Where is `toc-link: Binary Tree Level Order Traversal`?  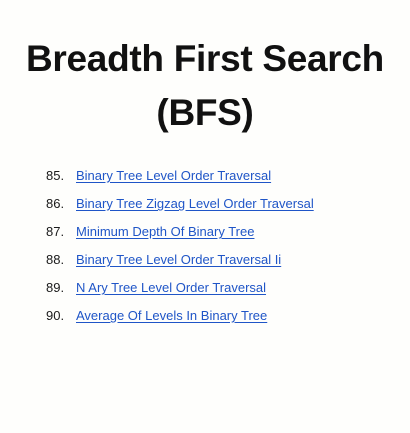 toc-link: Binary Tree Level Order Traversal is located at coordinates (174, 175).